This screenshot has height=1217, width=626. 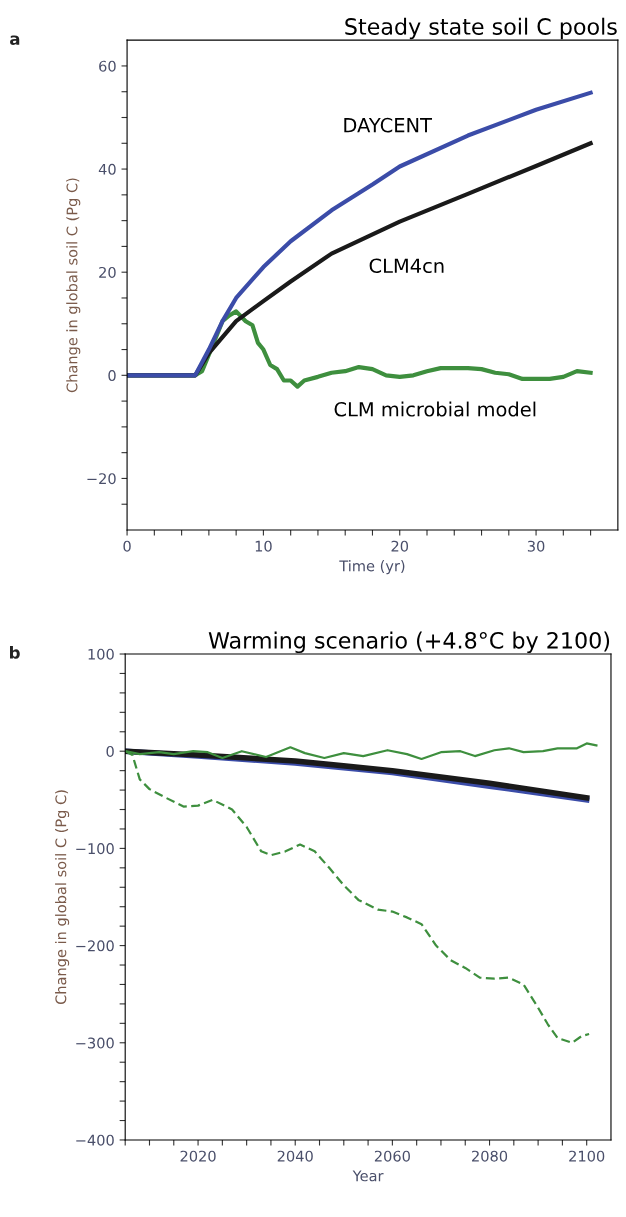 I want to click on annotation: DAYCENT, so click(x=388, y=125).